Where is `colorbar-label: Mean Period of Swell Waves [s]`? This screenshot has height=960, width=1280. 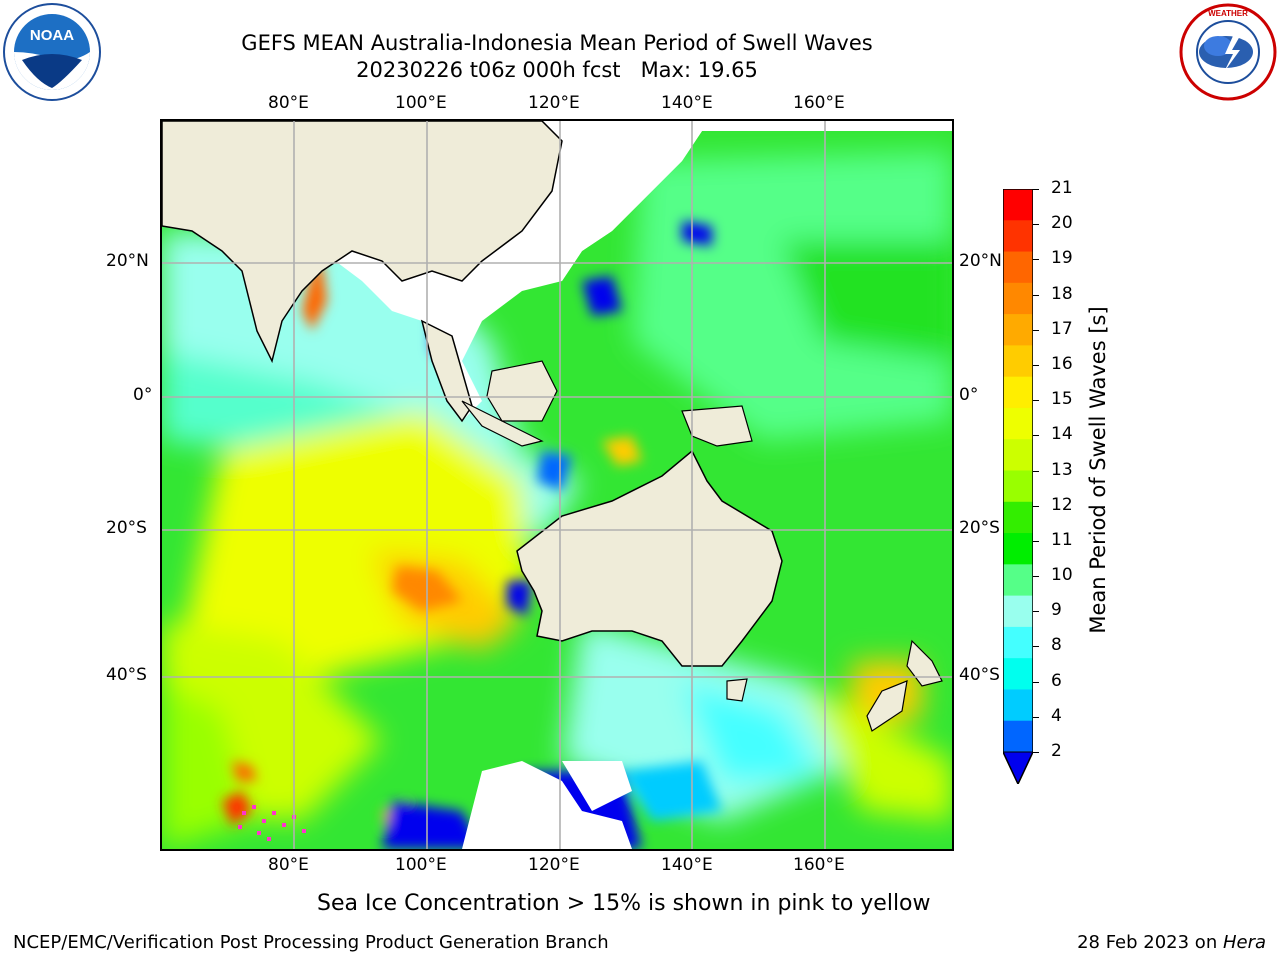 colorbar-label: Mean Period of Swell Waves [s] is located at coordinates (1098, 470).